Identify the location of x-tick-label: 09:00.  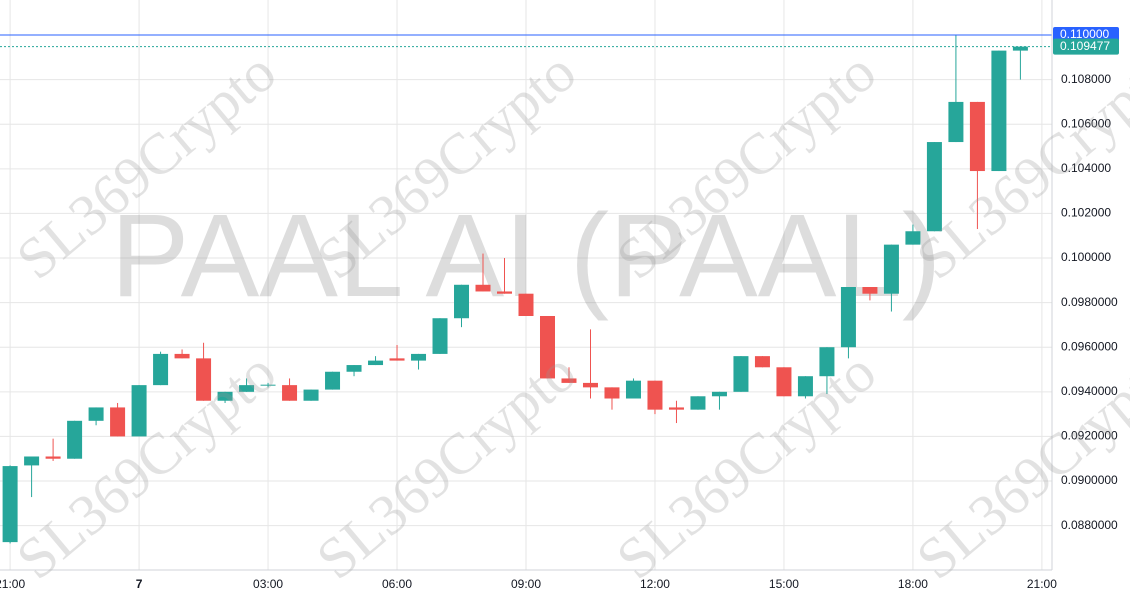
(526, 584).